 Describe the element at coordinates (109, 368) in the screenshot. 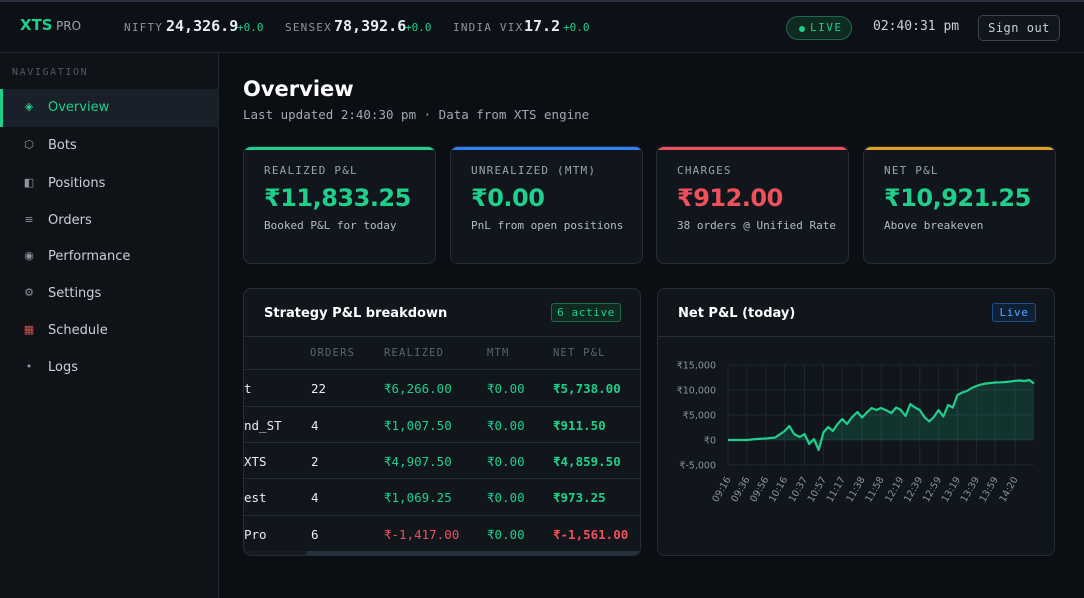

I see `sidebar-item-logs: • Logs` at that location.